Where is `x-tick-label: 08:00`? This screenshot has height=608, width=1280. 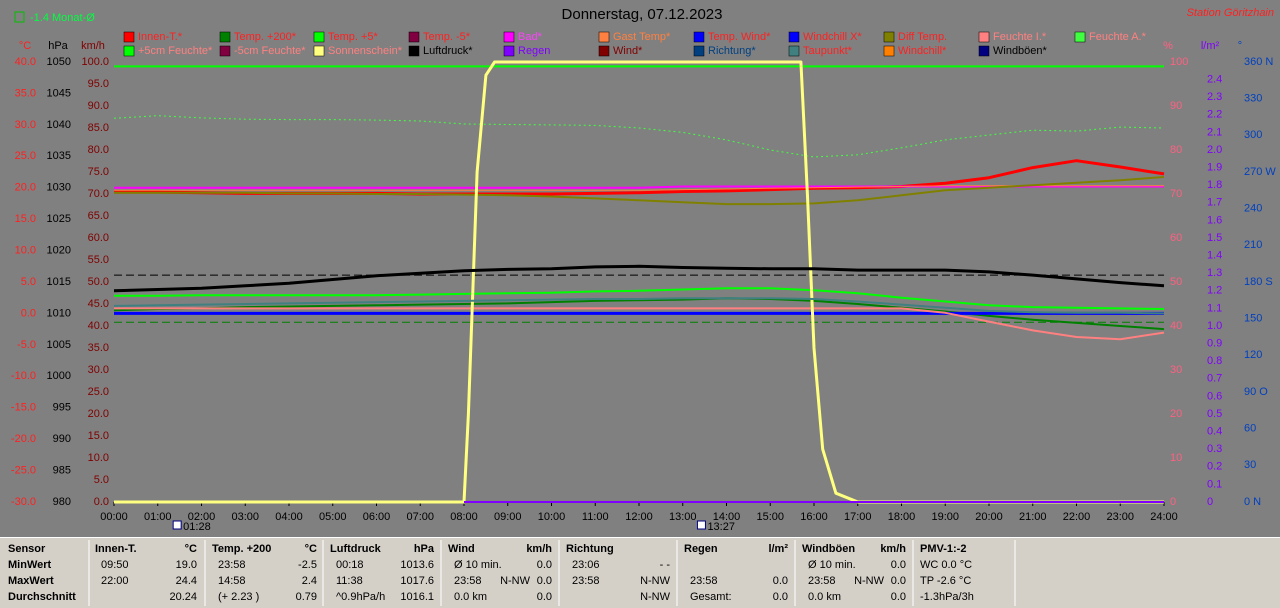
x-tick-label: 08:00 is located at coordinates (464, 517).